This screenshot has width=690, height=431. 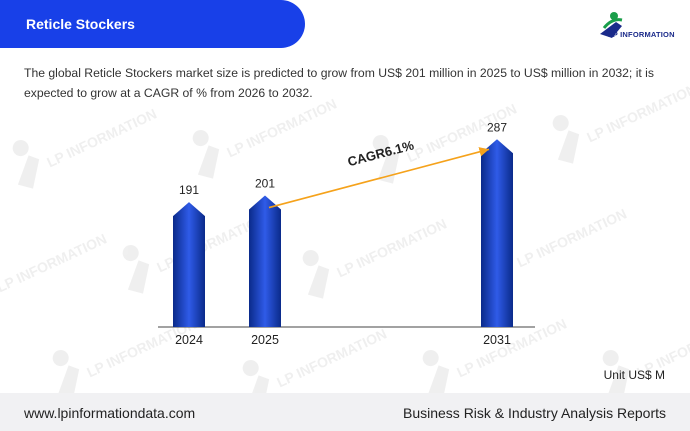 I want to click on cagr-annotation: CAGR6.1%, so click(x=381, y=153).